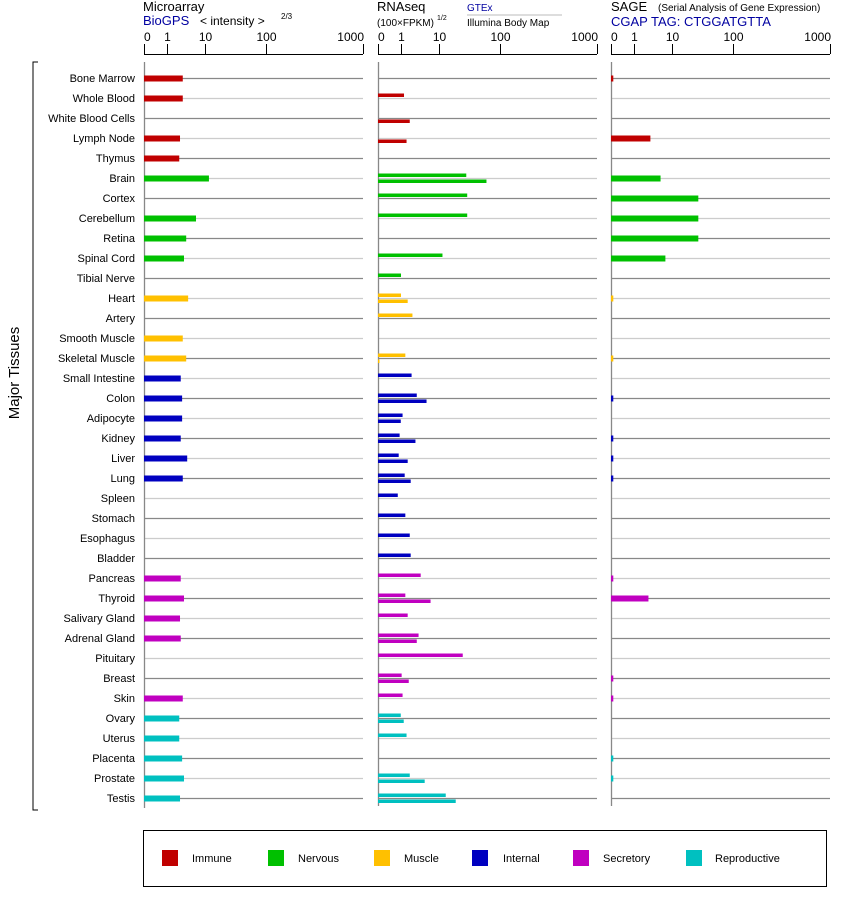 The width and height of the screenshot is (842, 900). What do you see at coordinates (612, 458) in the screenshot?
I see `bar-sage-liver` at bounding box center [612, 458].